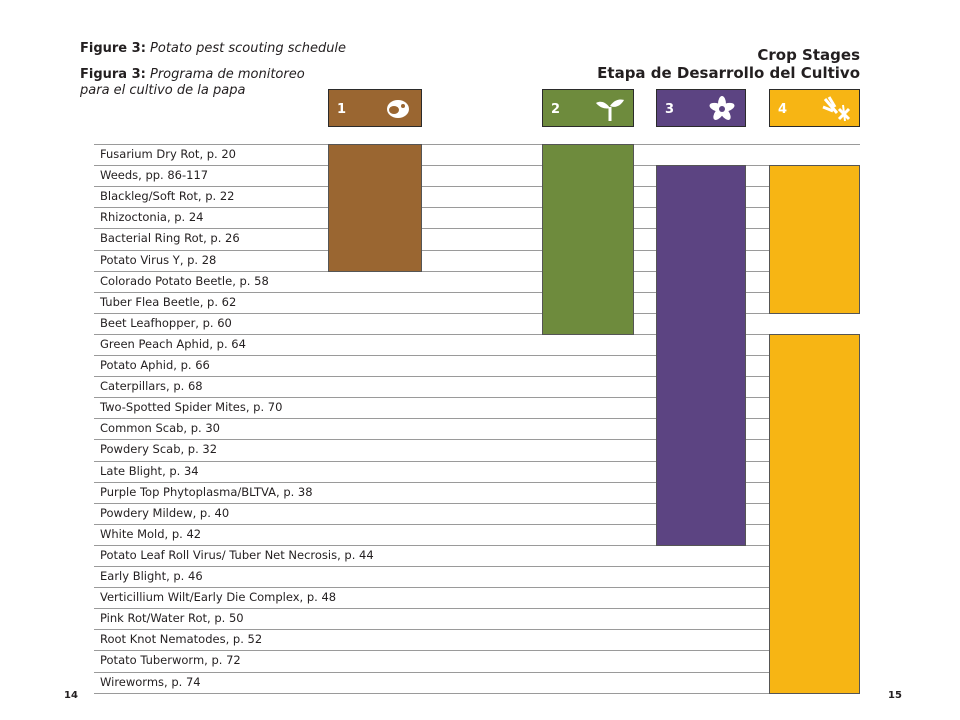 This screenshot has height=720, width=960. Describe the element at coordinates (895, 695) in the screenshot. I see `page-number-right: 15` at that location.